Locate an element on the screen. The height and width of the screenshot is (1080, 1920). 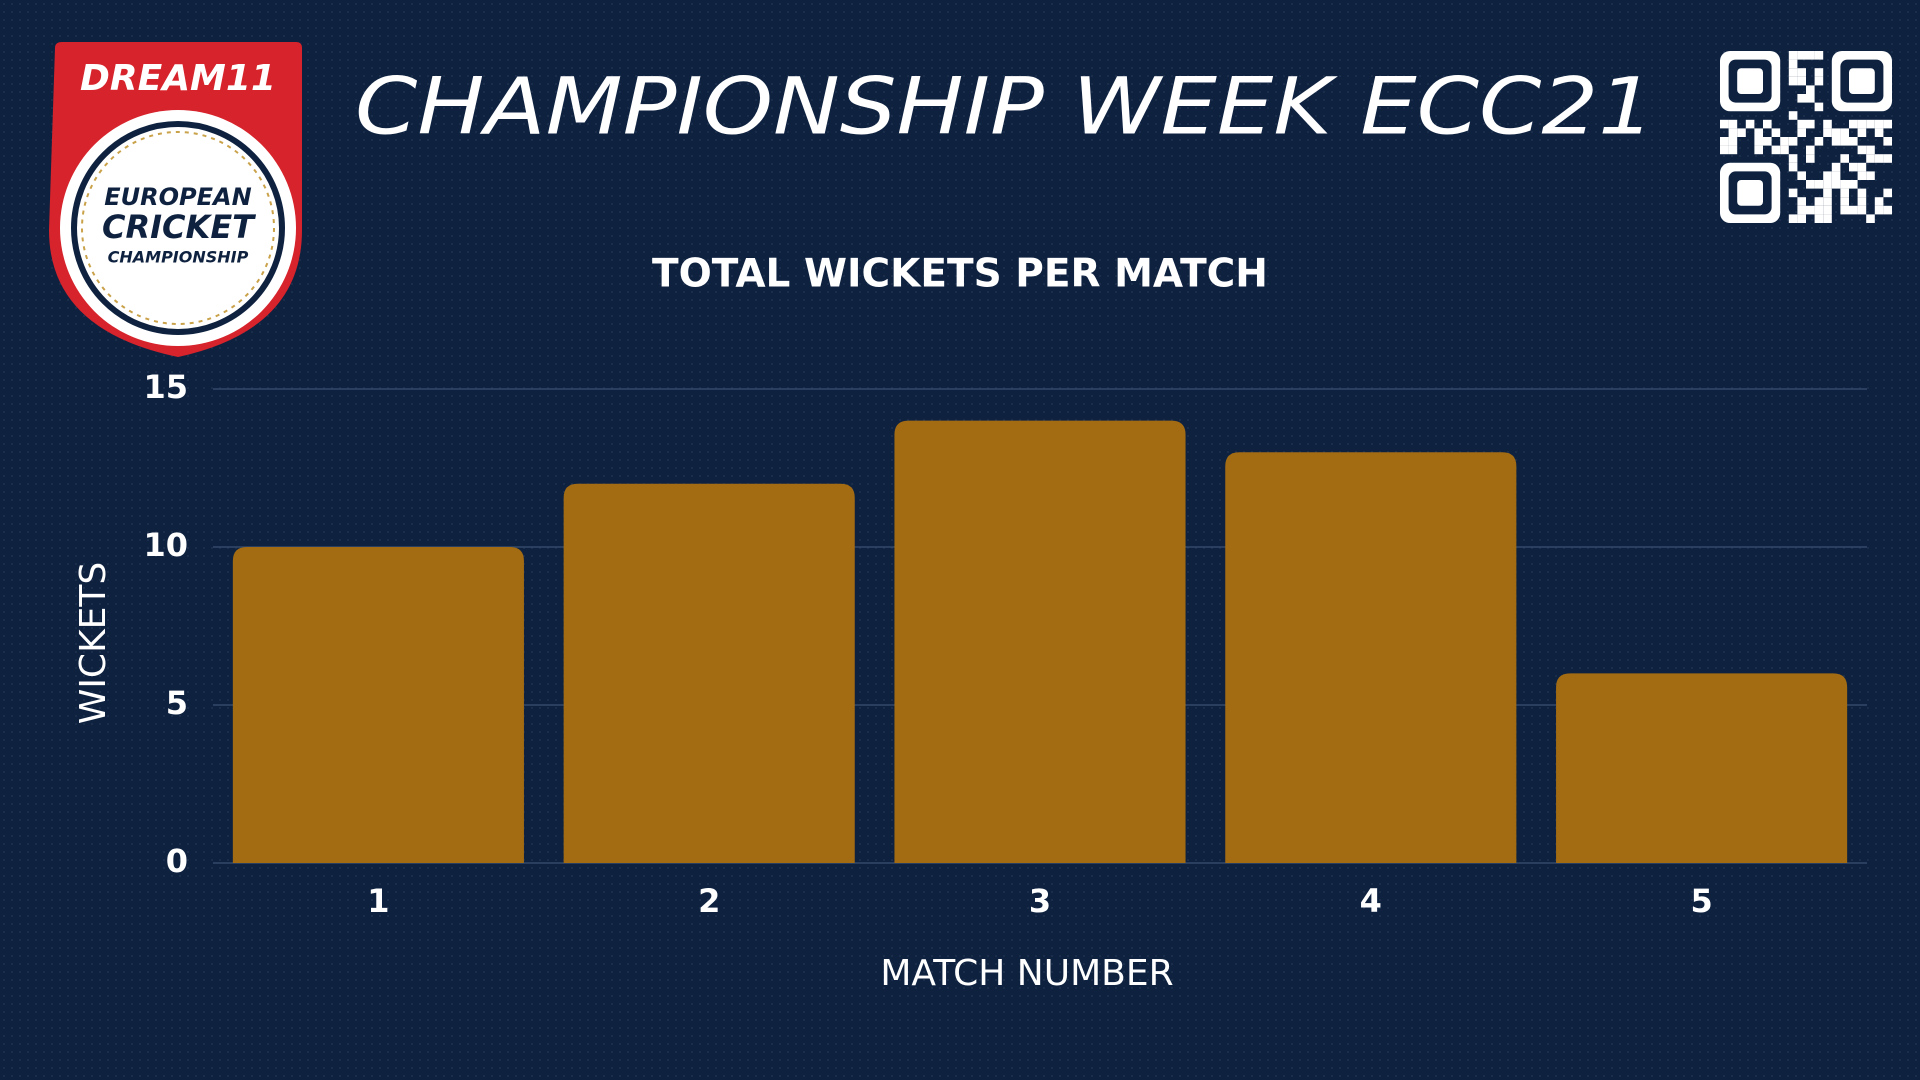
y-axis-label: WICKETS is located at coordinates (93, 643).